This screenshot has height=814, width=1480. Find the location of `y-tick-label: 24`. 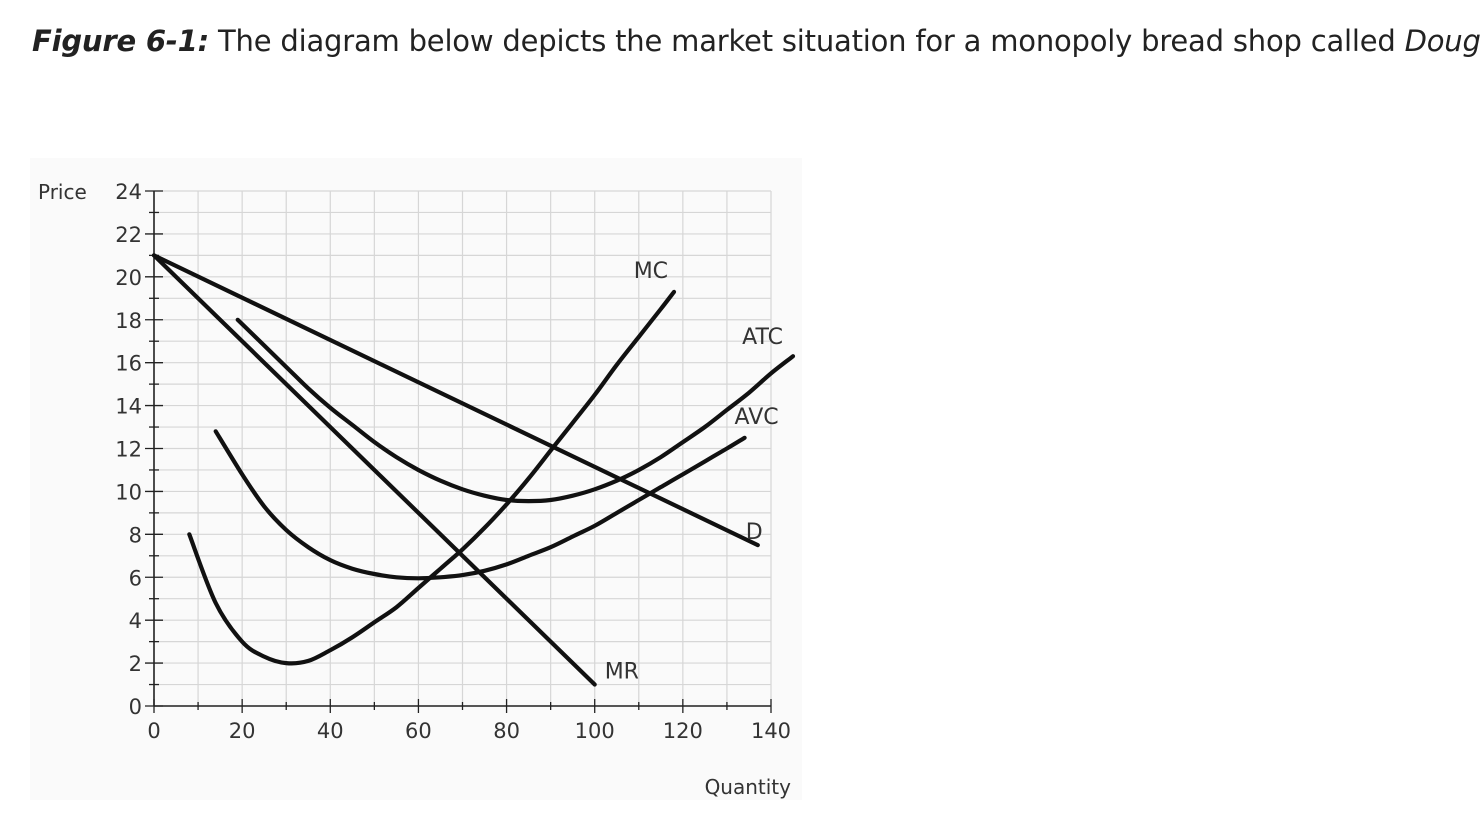

y-tick-label: 24 is located at coordinates (128, 192).